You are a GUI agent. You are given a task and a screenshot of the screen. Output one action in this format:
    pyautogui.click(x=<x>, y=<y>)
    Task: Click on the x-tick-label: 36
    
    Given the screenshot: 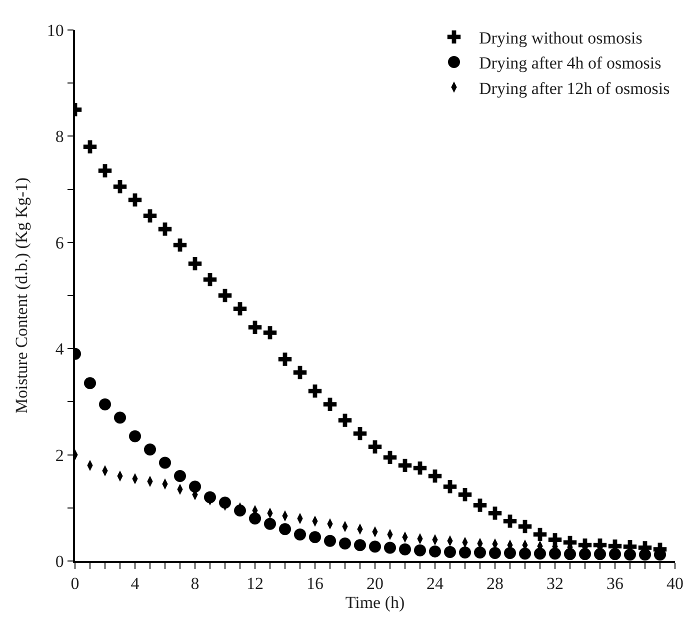 What is the action you would take?
    pyautogui.click(x=615, y=584)
    